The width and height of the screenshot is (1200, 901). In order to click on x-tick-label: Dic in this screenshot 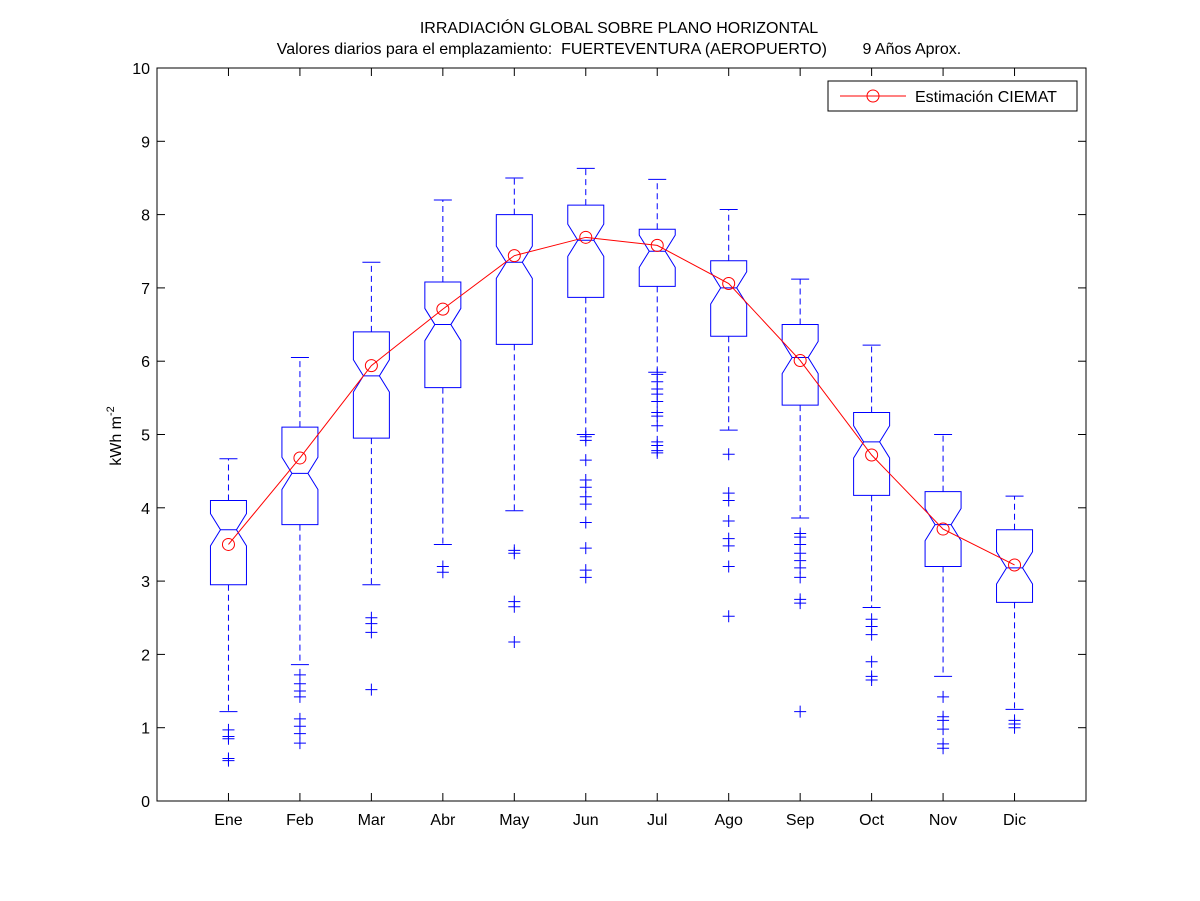, I will do `click(1014, 820)`.